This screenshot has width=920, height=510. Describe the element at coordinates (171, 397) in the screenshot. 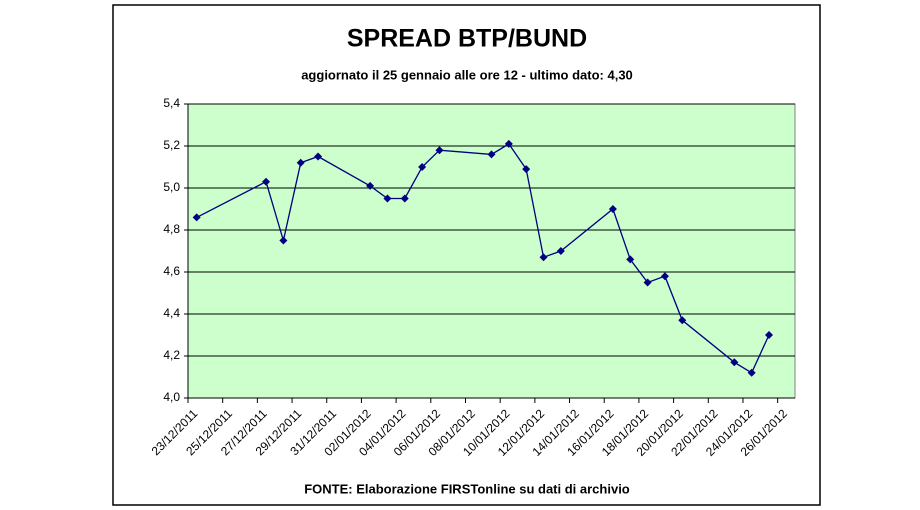

I see `y-tick-label: 4,0` at that location.